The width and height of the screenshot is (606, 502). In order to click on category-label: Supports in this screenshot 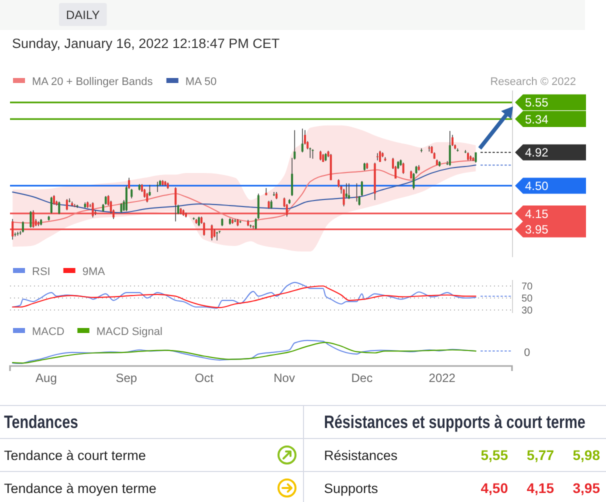, I will do `click(351, 488)`.